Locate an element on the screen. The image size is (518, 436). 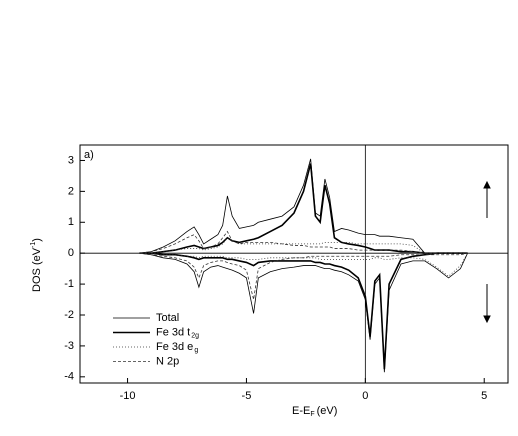
legend-label: Fe 3d eg is located at coordinates (177, 347).